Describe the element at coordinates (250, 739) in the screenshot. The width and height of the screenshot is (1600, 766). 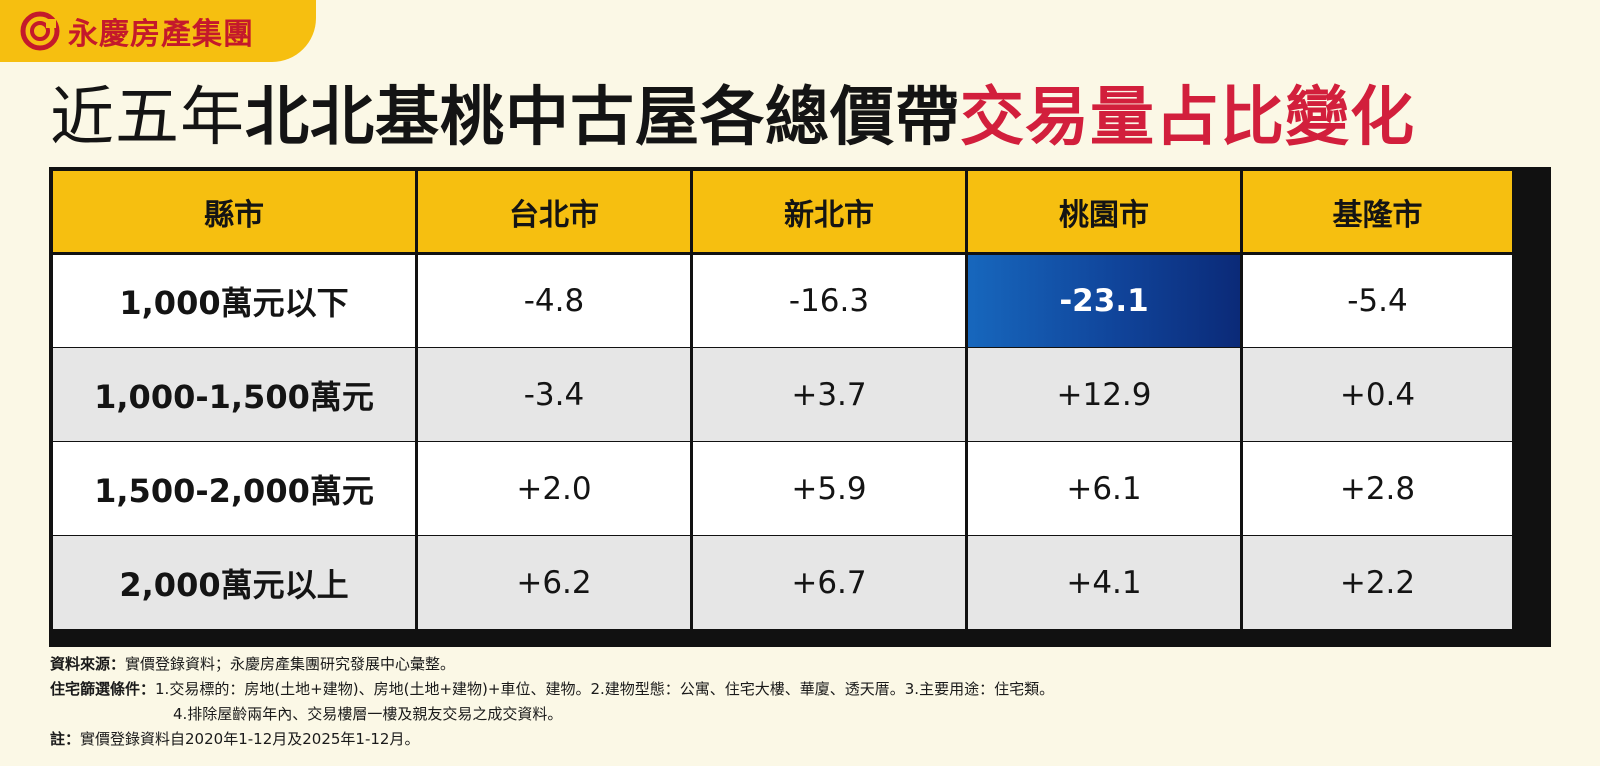
I see `remark-text: 實價登錄資料自2020年1-12月及2025年1-12月。` at that location.